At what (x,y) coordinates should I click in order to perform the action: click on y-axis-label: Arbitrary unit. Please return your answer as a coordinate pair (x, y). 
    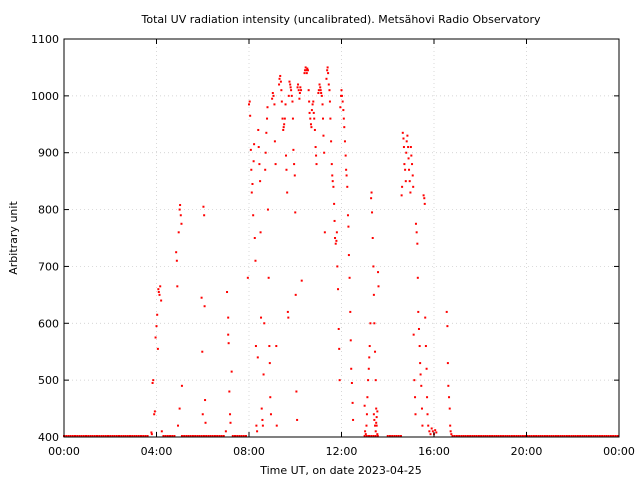
    Looking at the image, I should click on (13, 238).